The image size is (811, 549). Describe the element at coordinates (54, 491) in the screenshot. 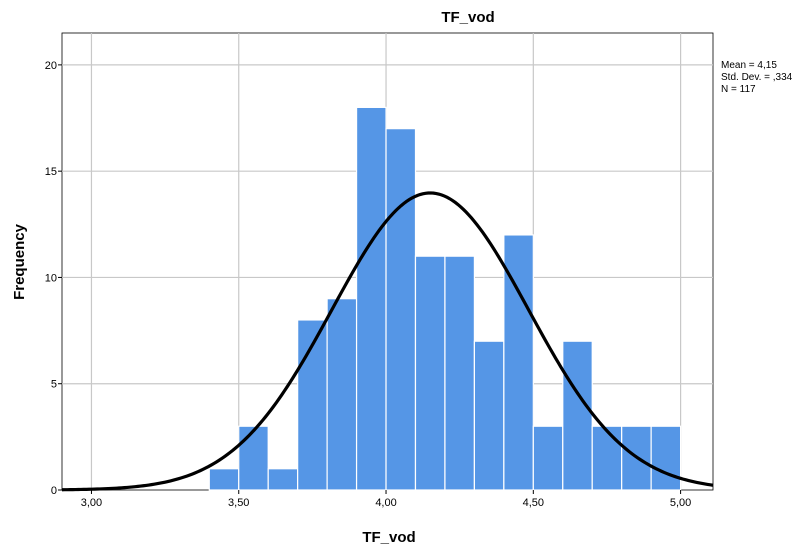

I see `y-tick-label: 0` at that location.